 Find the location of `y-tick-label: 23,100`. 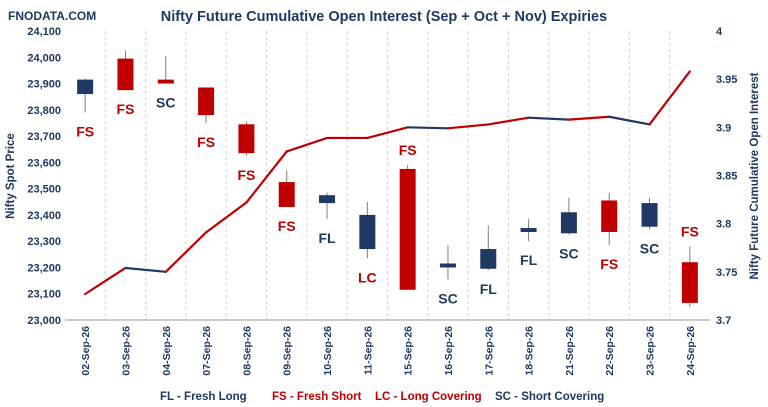

y-tick-label: 23,100 is located at coordinates (44, 295).